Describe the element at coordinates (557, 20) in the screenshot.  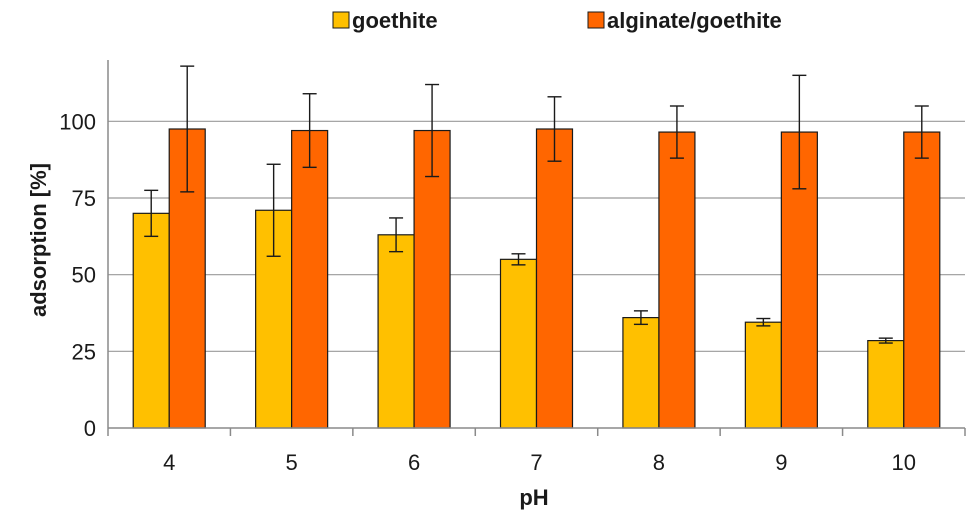
I see `legend: goethite alginate/goethite` at that location.